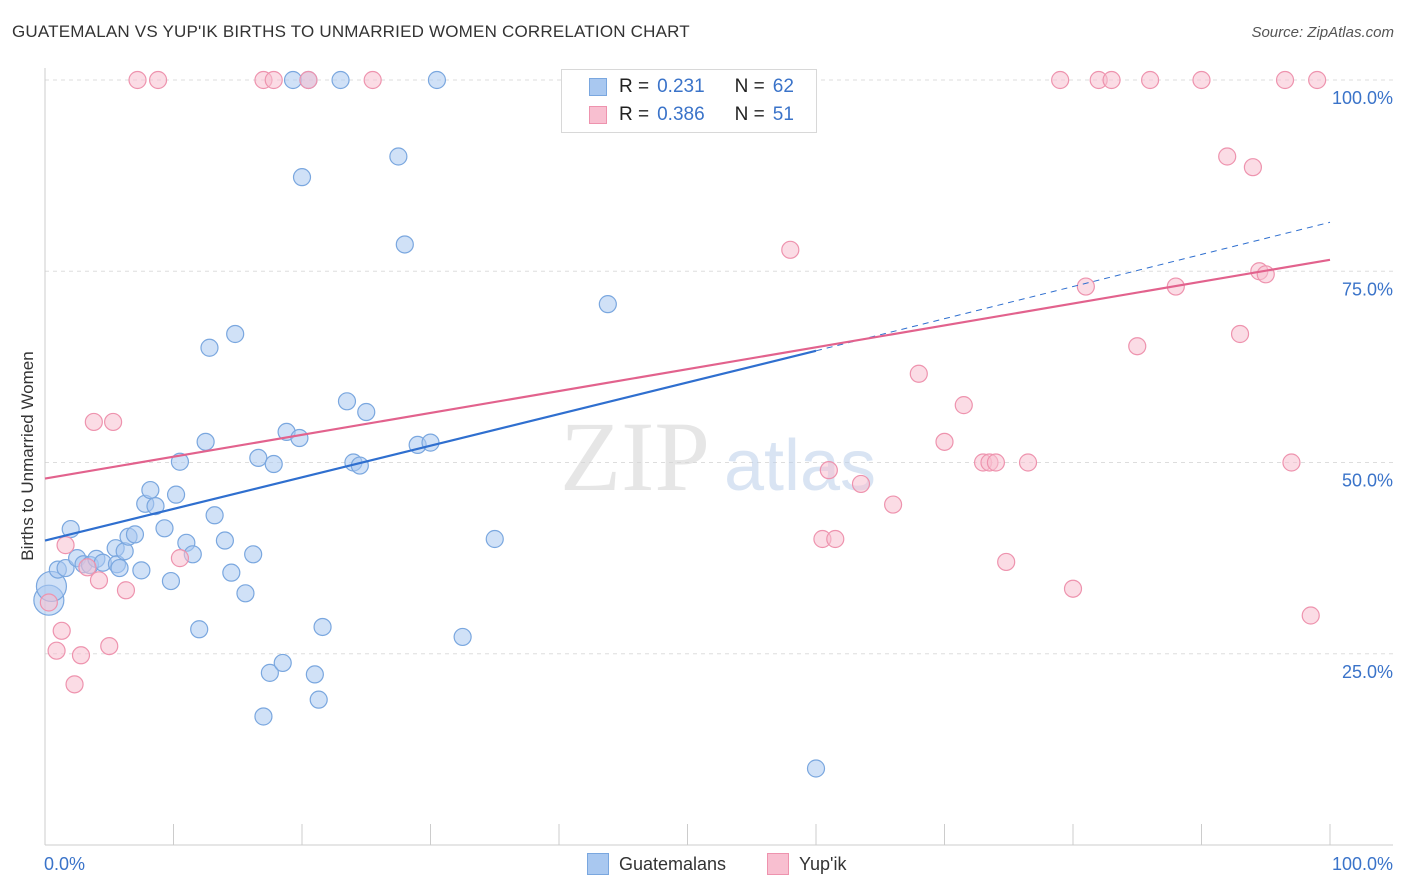 This screenshot has width=1406, height=892. Describe the element at coordinates (783, 114) in the screenshot. I see `n-value: 51` at that location.